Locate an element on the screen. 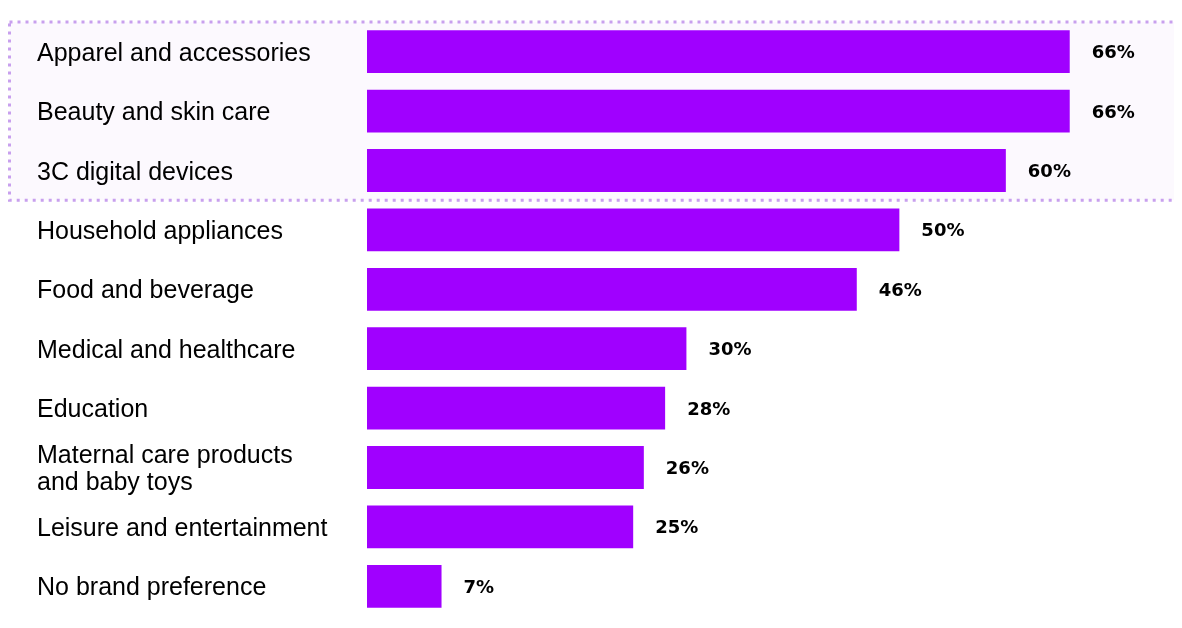 This screenshot has height=628, width=1182. y-tick-label: Maternal care products and baby toys is located at coordinates (168, 467).